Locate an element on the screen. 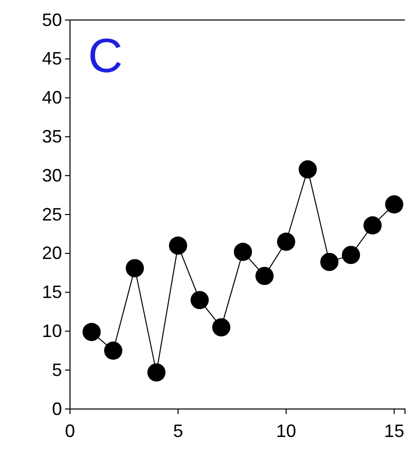 The width and height of the screenshot is (419, 451). y-tick-label: 50 is located at coordinates (52, 20).